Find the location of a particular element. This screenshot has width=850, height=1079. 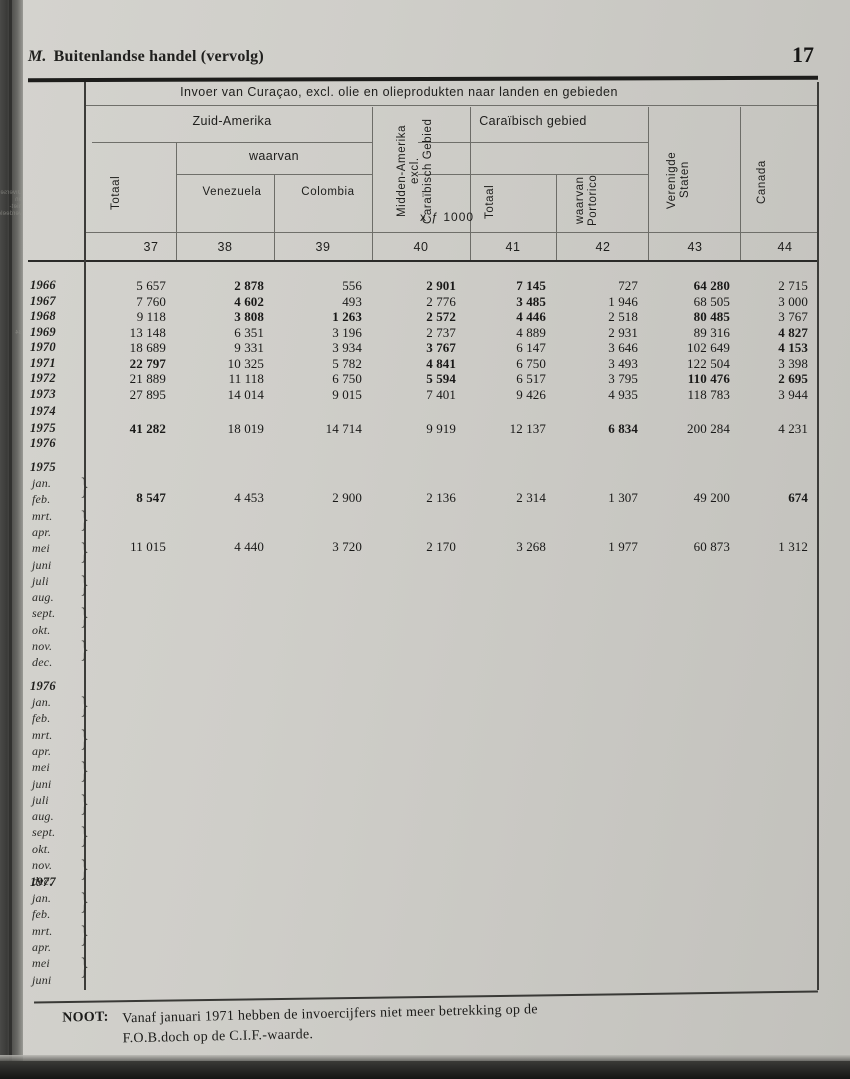

column-header-41: Totaal is located at coordinates (490, 202).